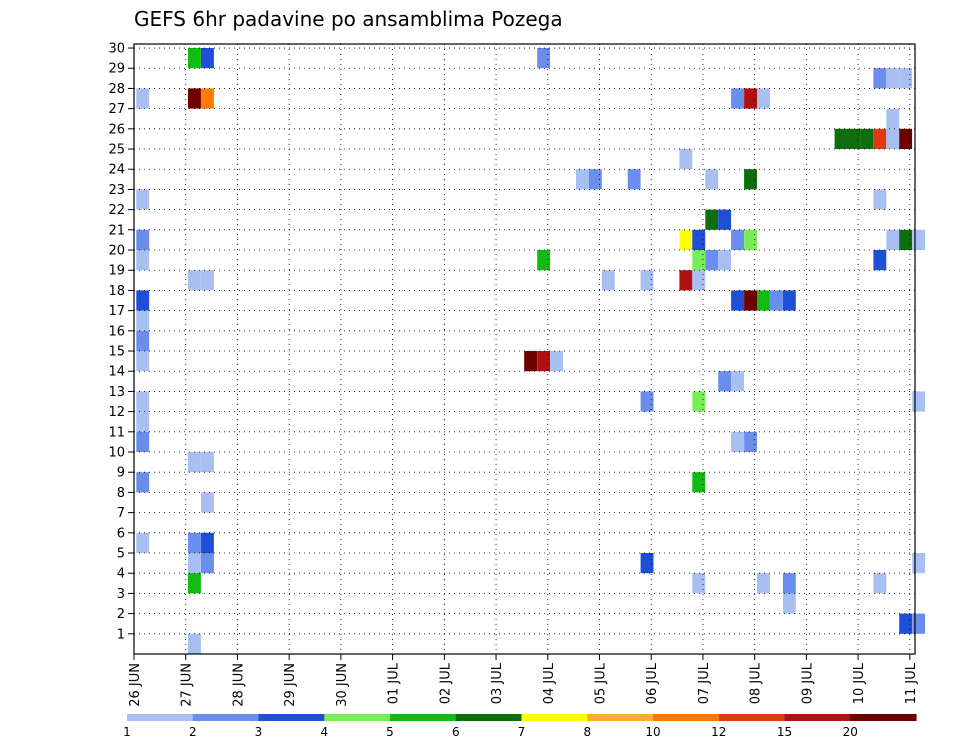 Image resolution: width=960 pixels, height=742 pixels. What do you see at coordinates (704, 683) in the screenshot?
I see `x-tick-label: 07 JUL` at bounding box center [704, 683].